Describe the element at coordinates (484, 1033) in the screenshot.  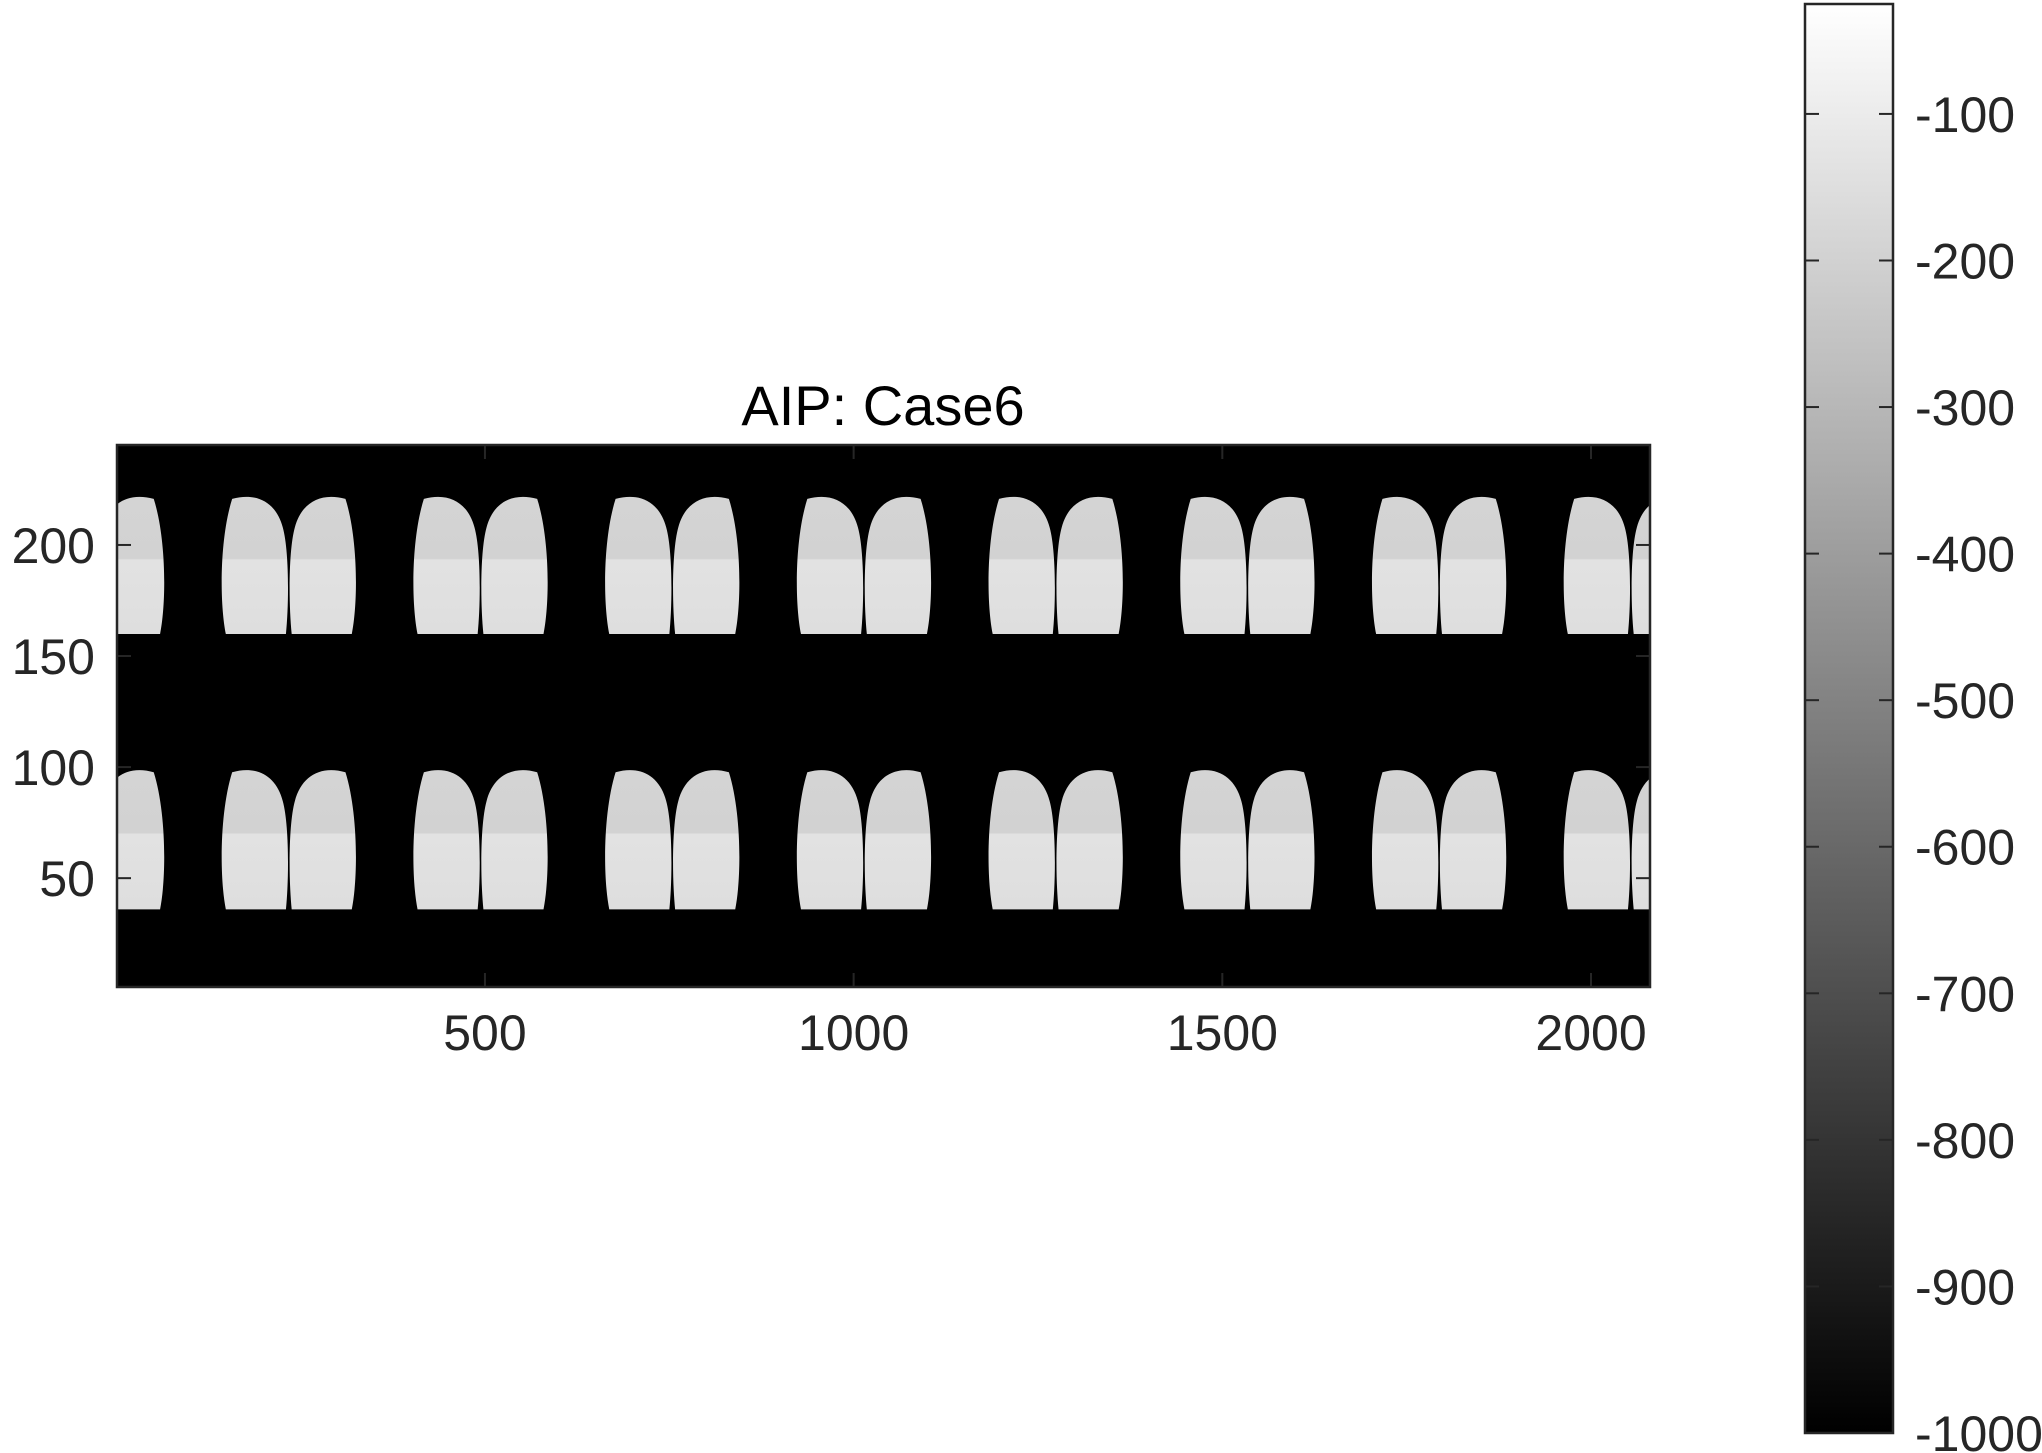
I see `x-tick-label: 500` at that location.